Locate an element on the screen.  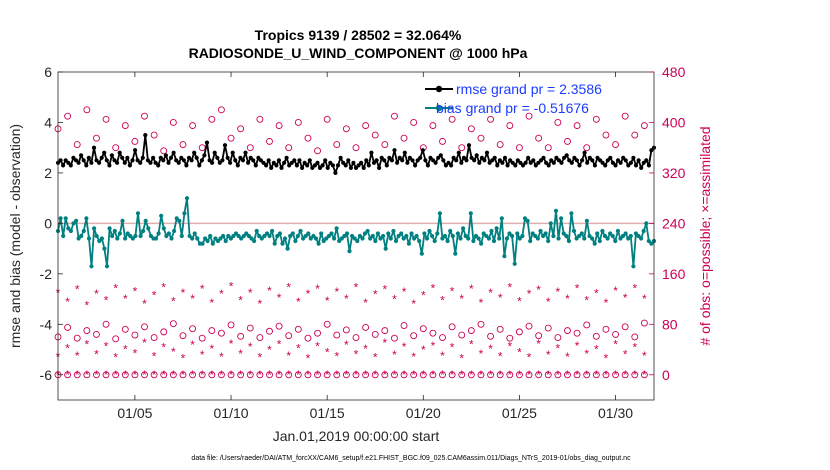
legend-rmse-label: rmse grand pr = 2.3586 is located at coordinates (529, 89).